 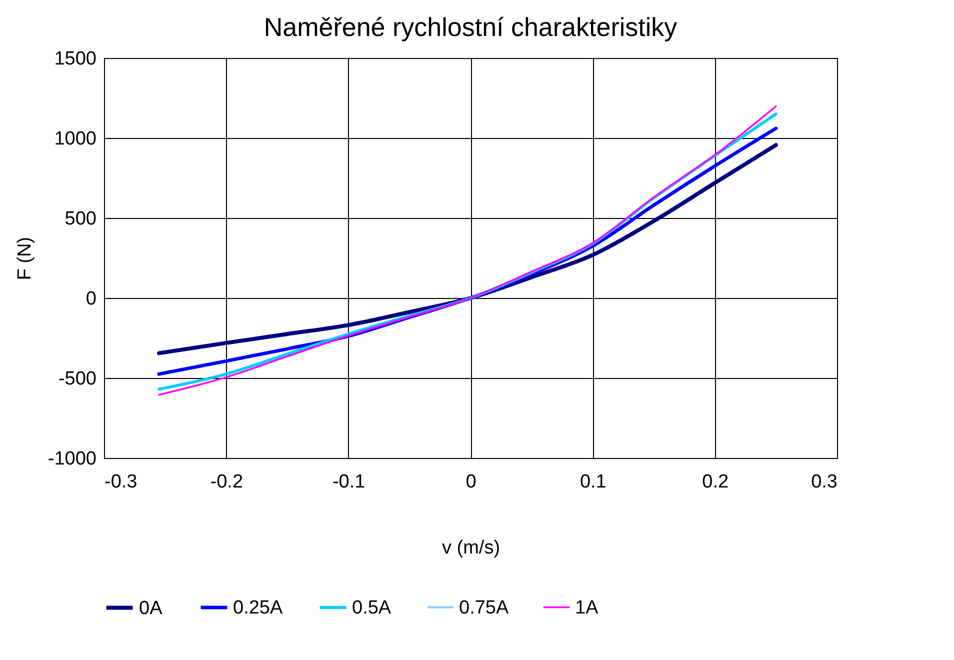 I want to click on y-tick-label: -1000, so click(x=72, y=459).